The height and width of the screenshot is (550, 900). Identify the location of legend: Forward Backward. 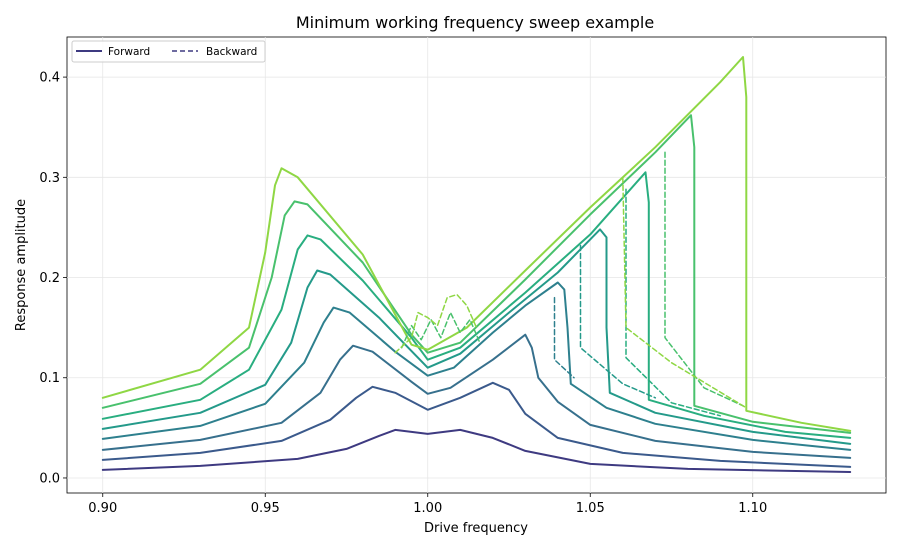
(168, 51).